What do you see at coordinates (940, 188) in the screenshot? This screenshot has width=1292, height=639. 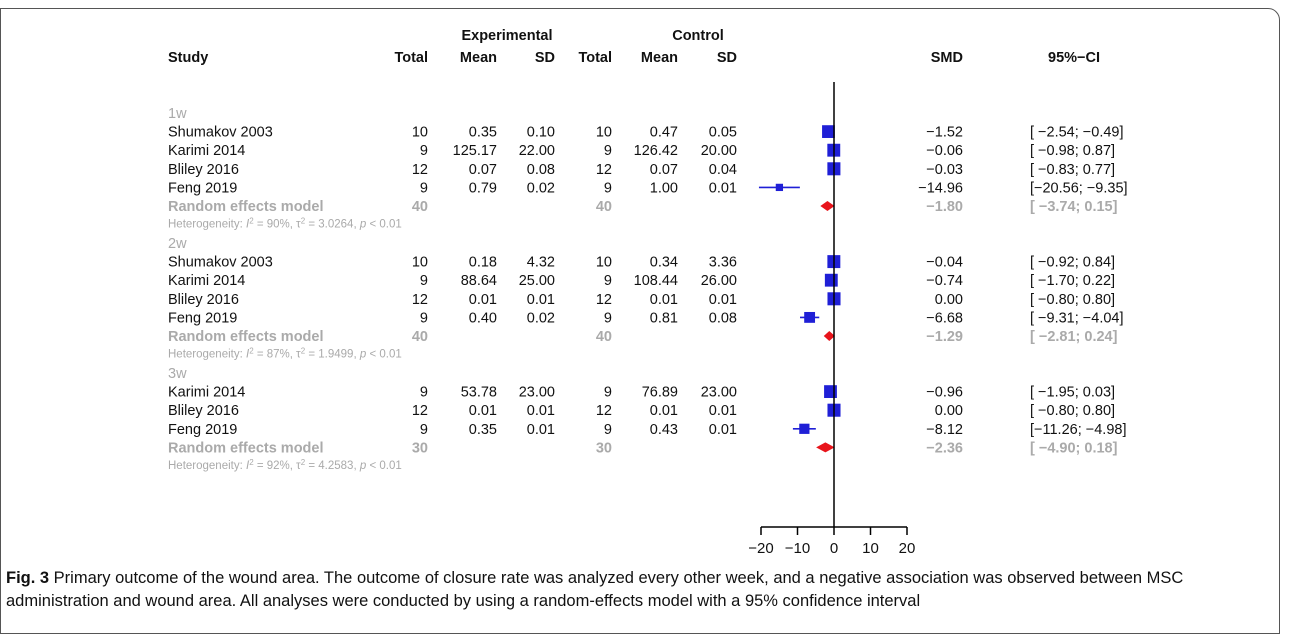 I see `smd-value: −14.96` at bounding box center [940, 188].